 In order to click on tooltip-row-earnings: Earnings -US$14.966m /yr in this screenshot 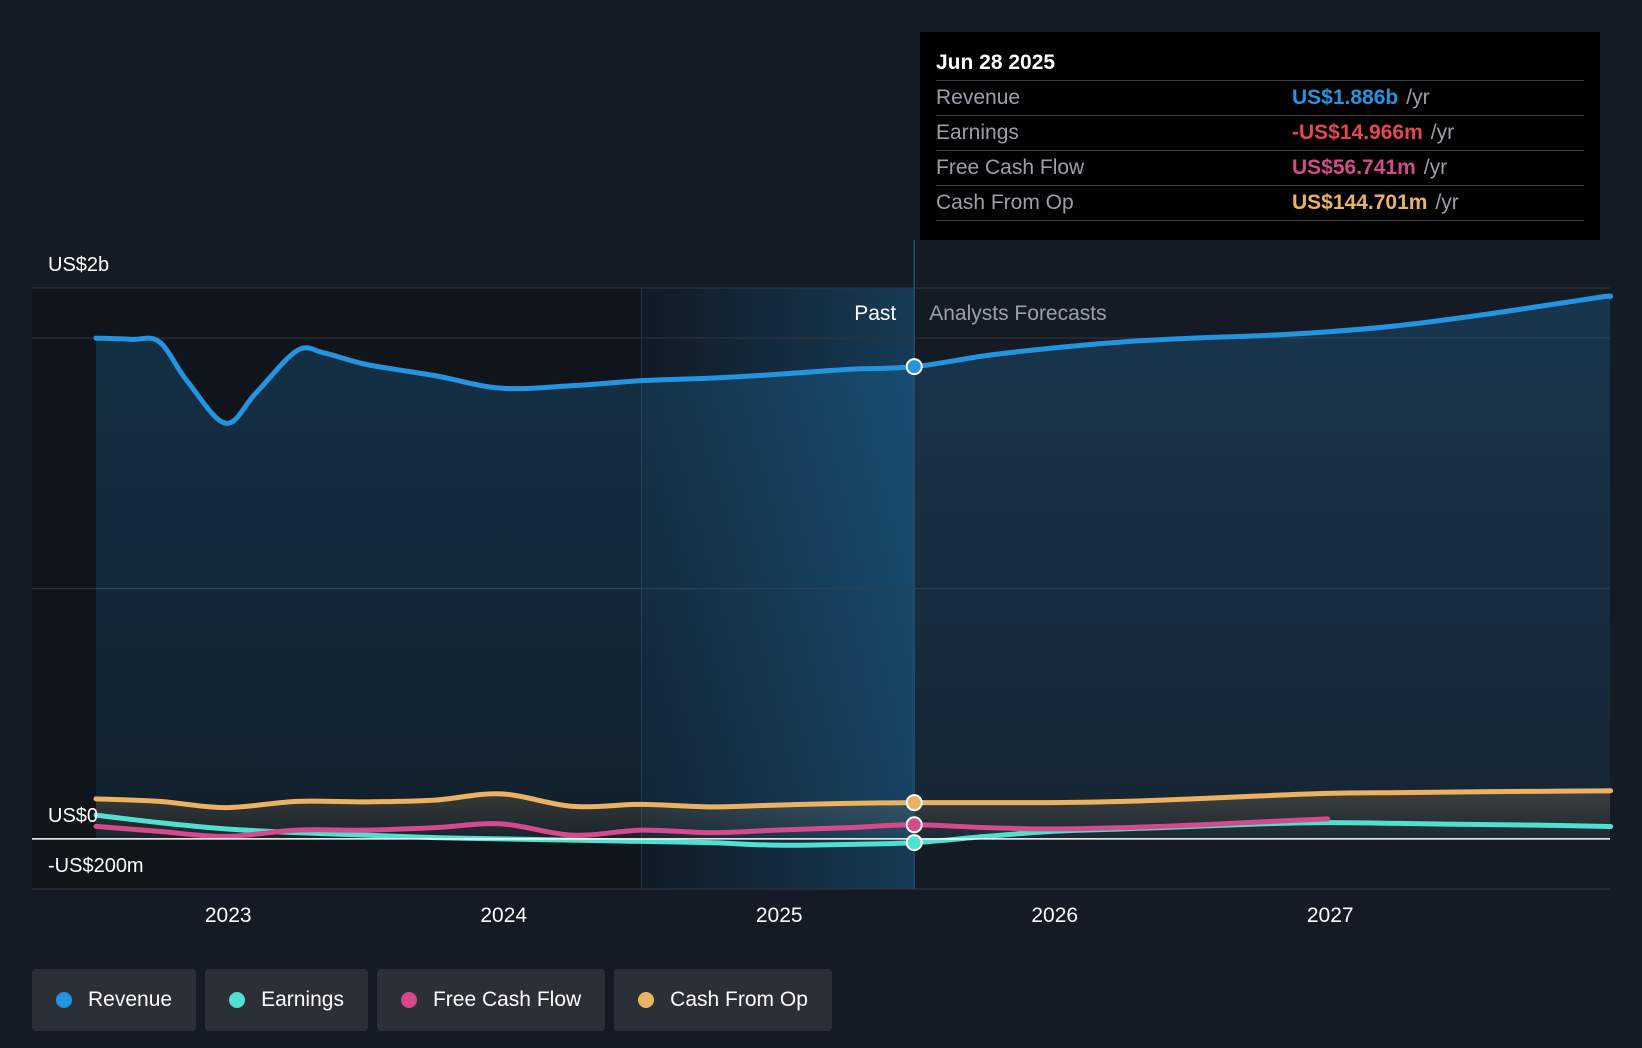, I will do `click(1260, 132)`.